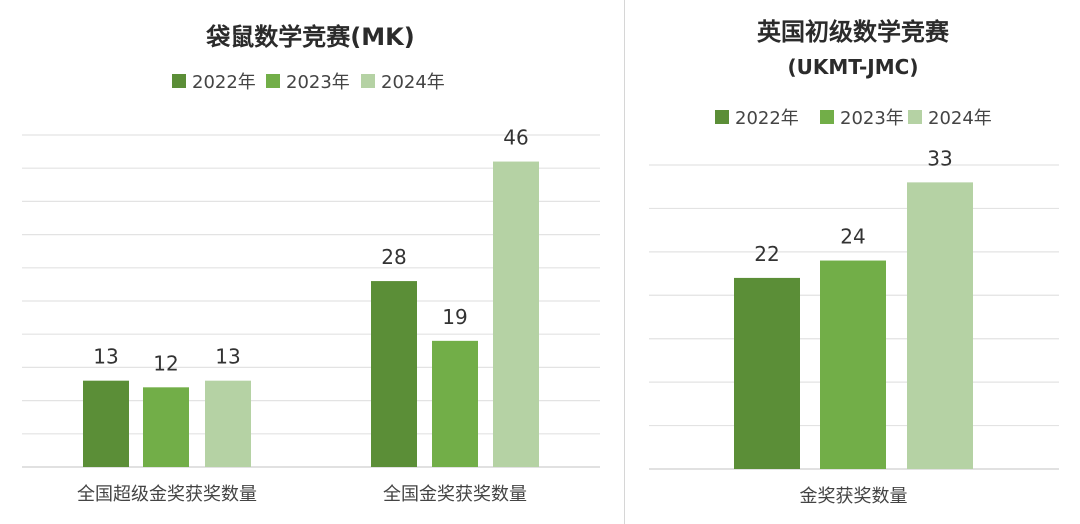  What do you see at coordinates (852, 237) in the screenshot?
I see `data-label: 24` at bounding box center [852, 237].